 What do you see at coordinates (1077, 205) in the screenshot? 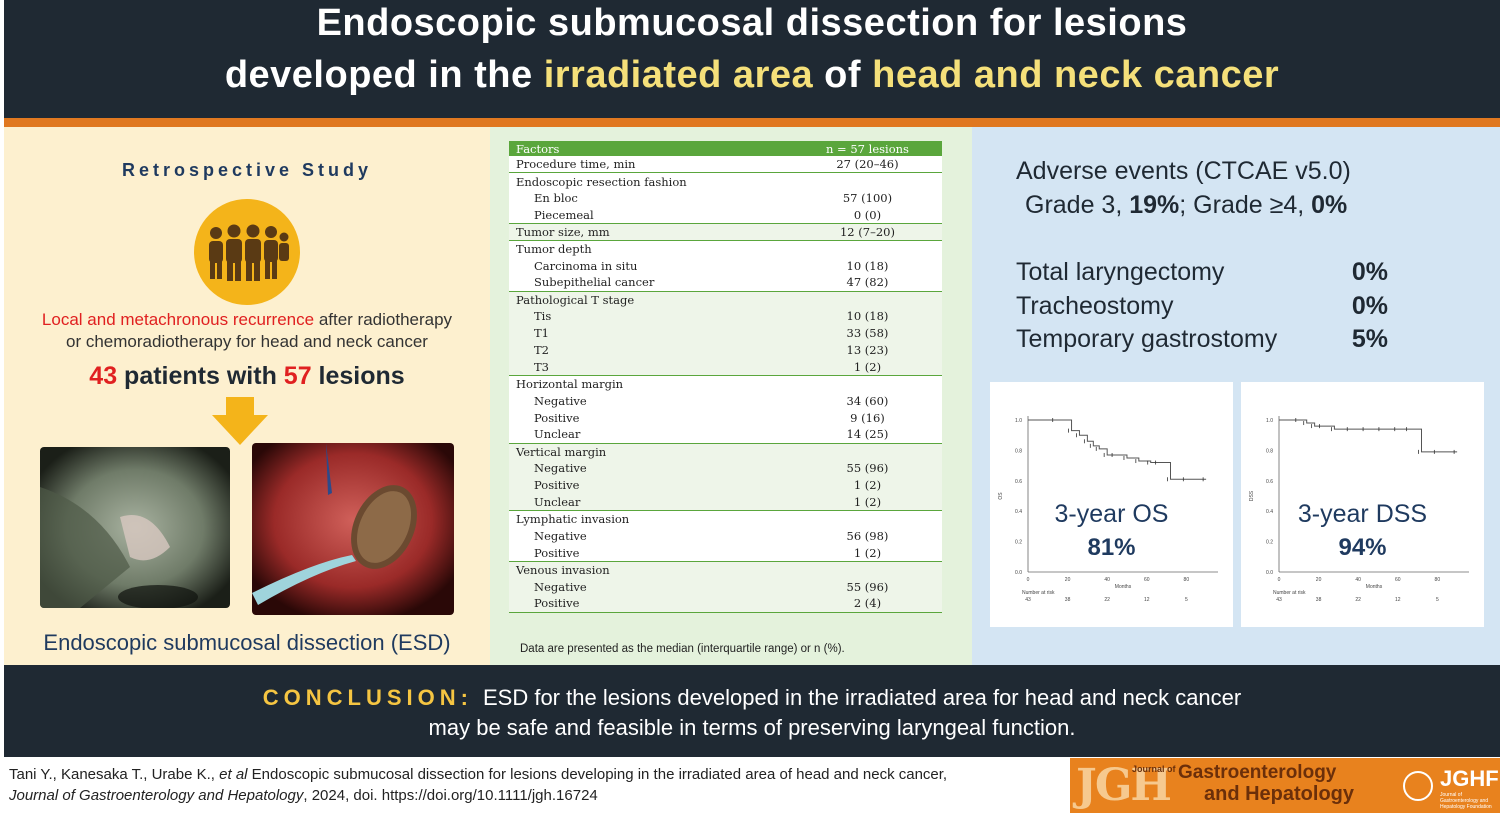
I see `grade3-label: Grade 3,` at bounding box center [1077, 205].